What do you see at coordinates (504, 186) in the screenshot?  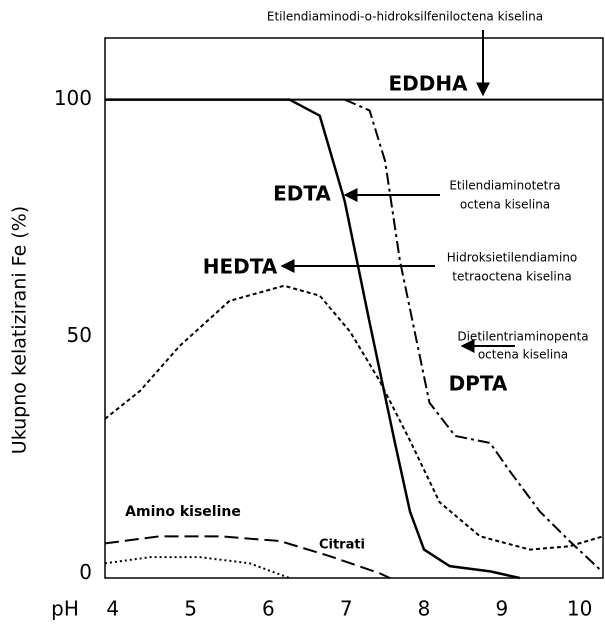 I see `annotation: Etilendiaminotetra` at bounding box center [504, 186].